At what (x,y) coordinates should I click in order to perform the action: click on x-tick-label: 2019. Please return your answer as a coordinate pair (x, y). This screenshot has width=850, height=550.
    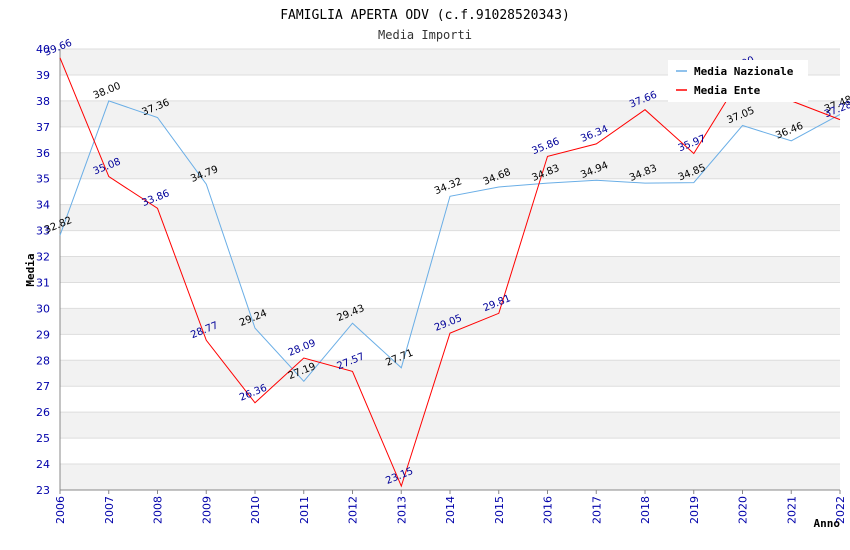
    Looking at the image, I should click on (694, 510).